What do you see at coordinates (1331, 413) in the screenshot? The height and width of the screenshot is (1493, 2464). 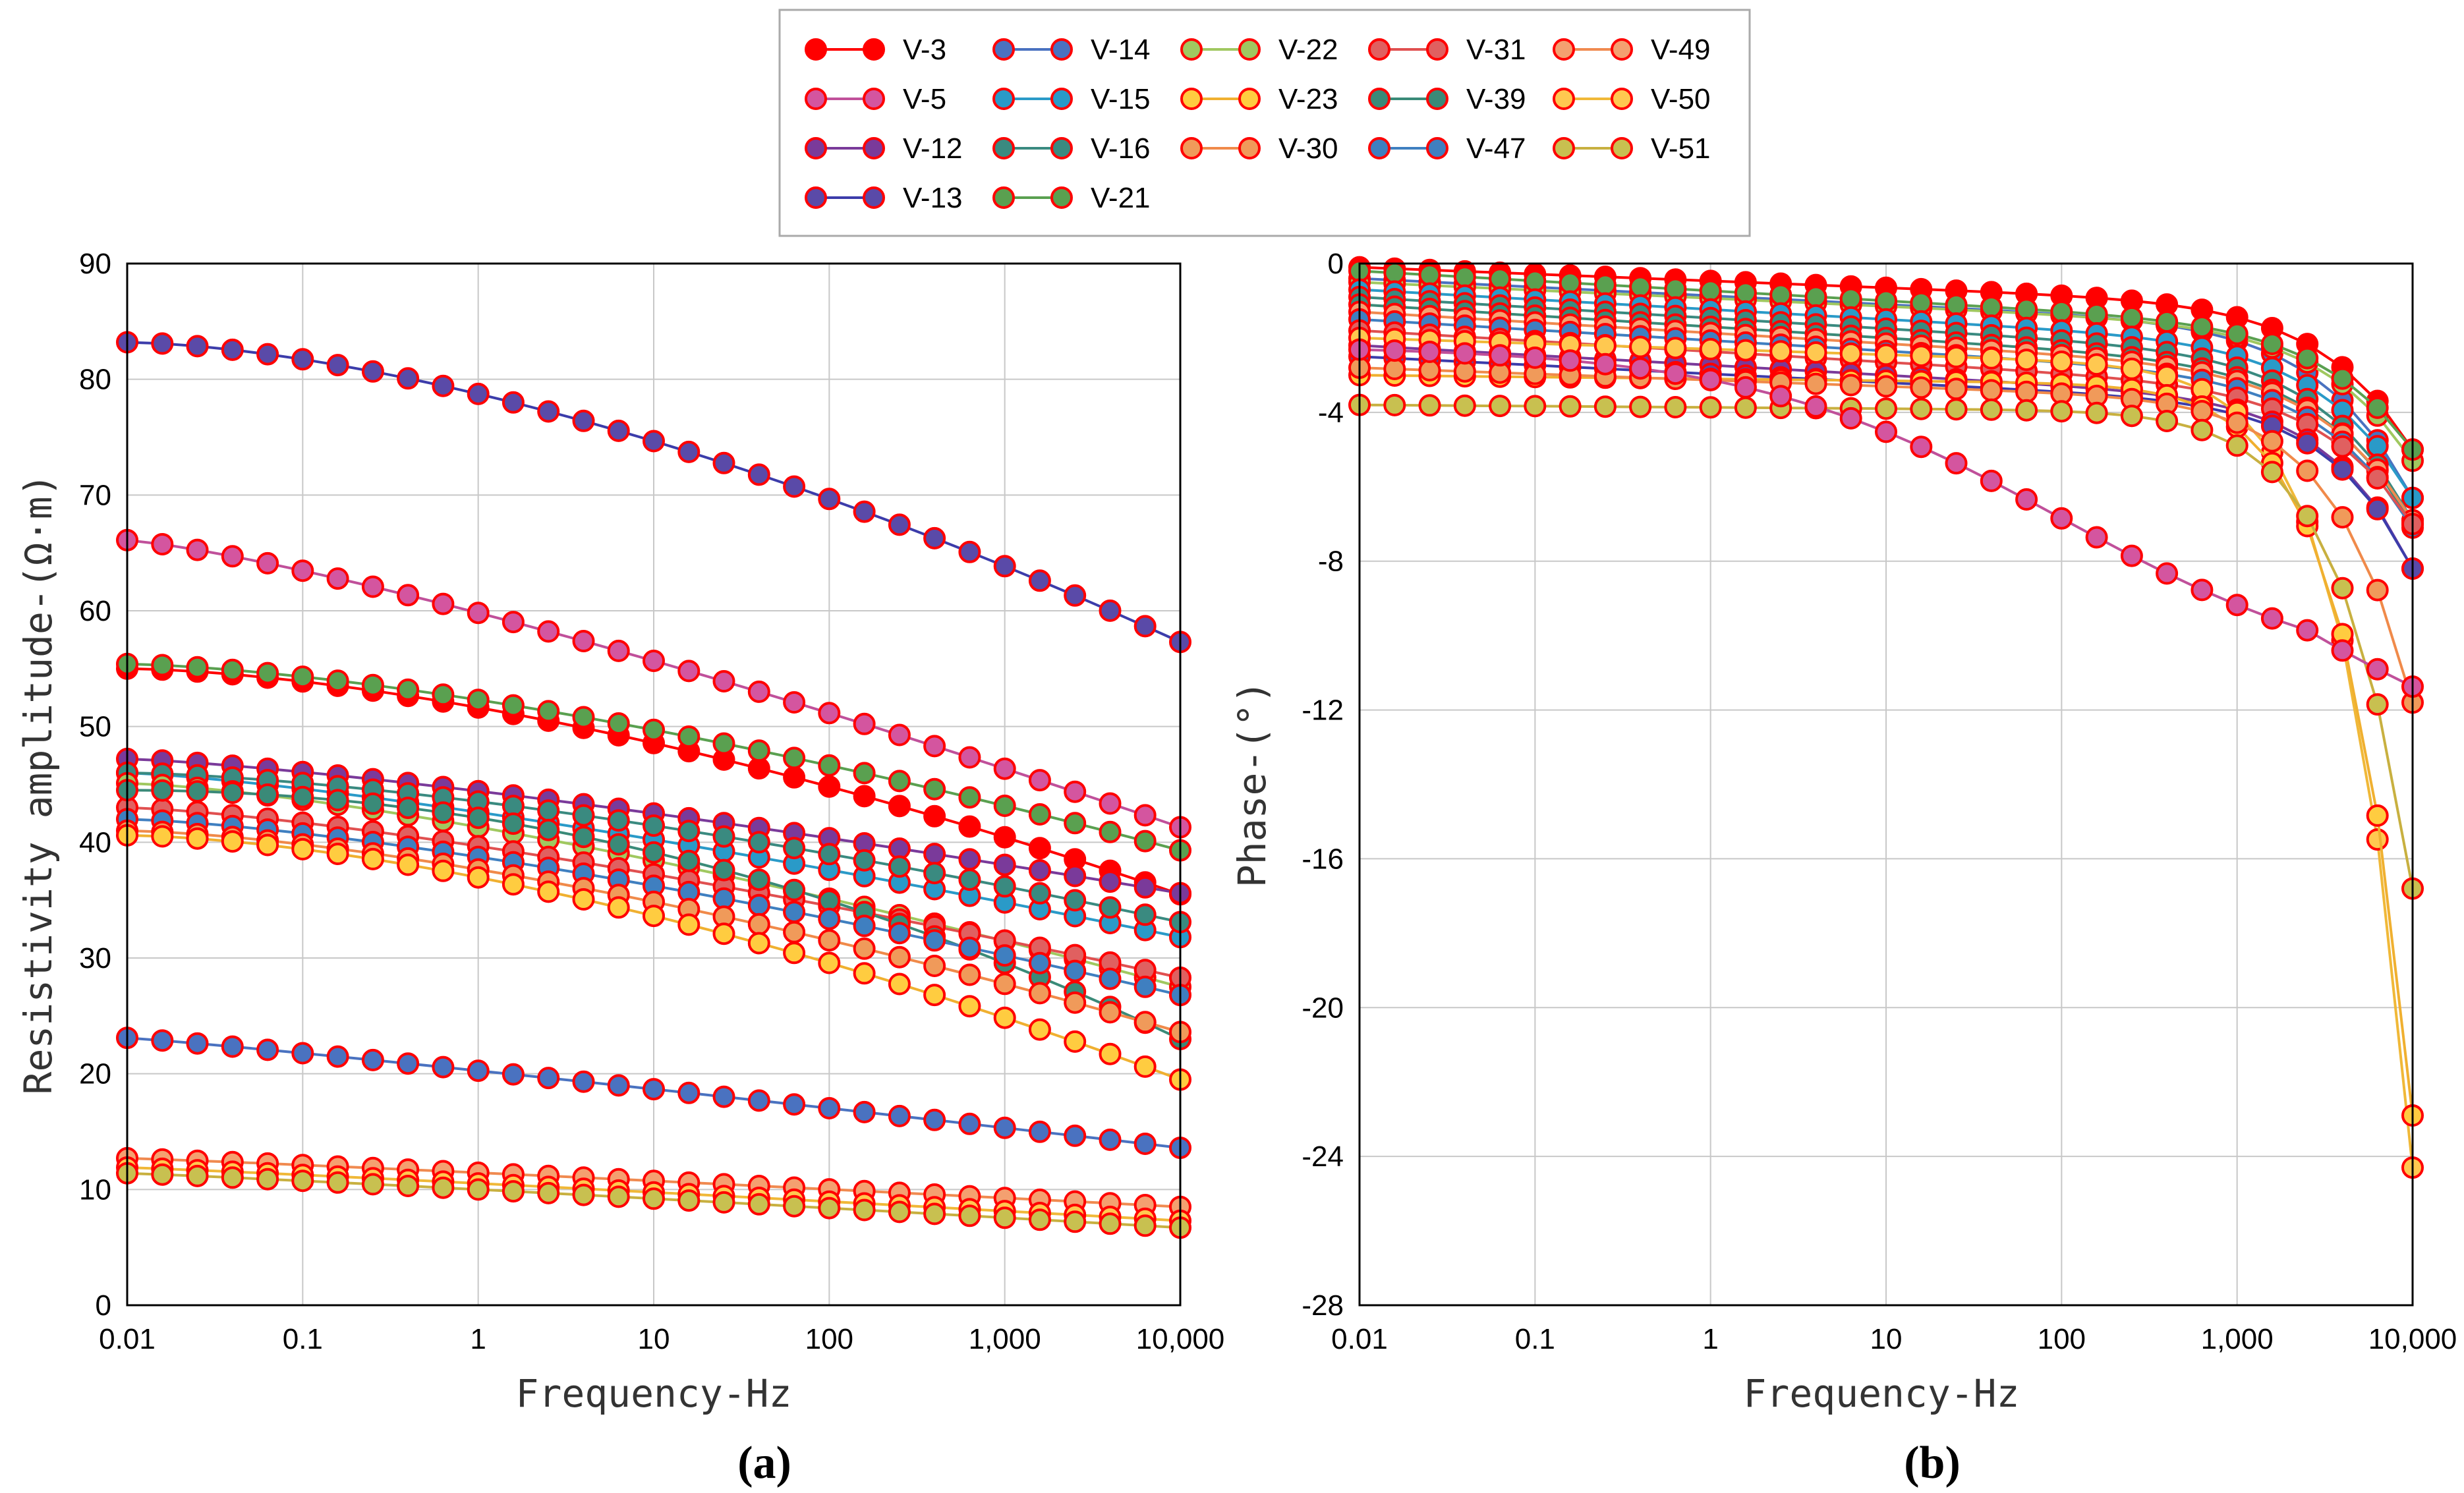 I see `y-tick-label: -4` at bounding box center [1331, 413].